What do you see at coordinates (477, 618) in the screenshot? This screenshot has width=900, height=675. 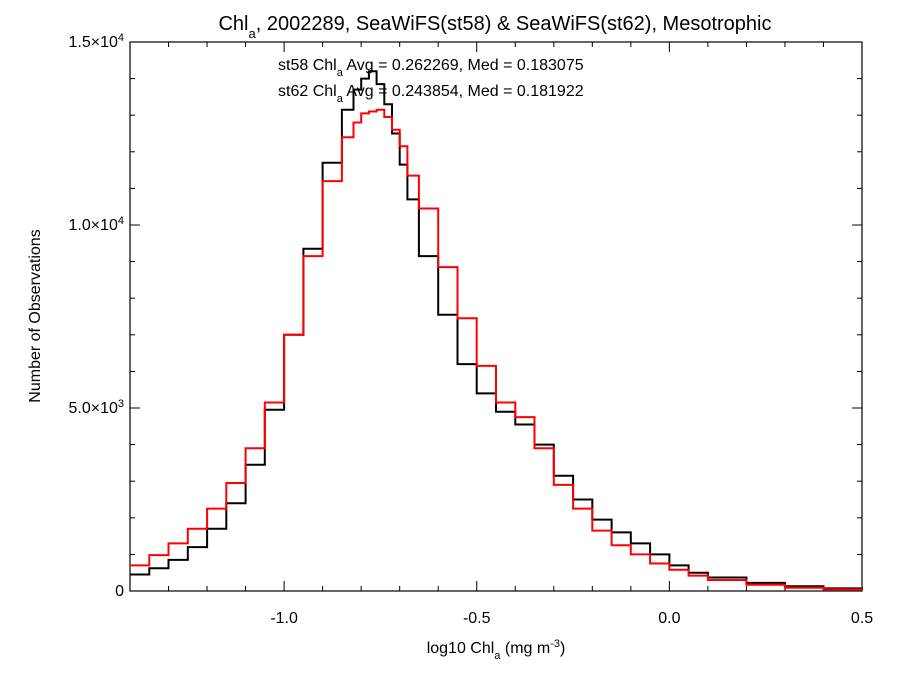 I see `x-tick-label: -0.5` at bounding box center [477, 618].